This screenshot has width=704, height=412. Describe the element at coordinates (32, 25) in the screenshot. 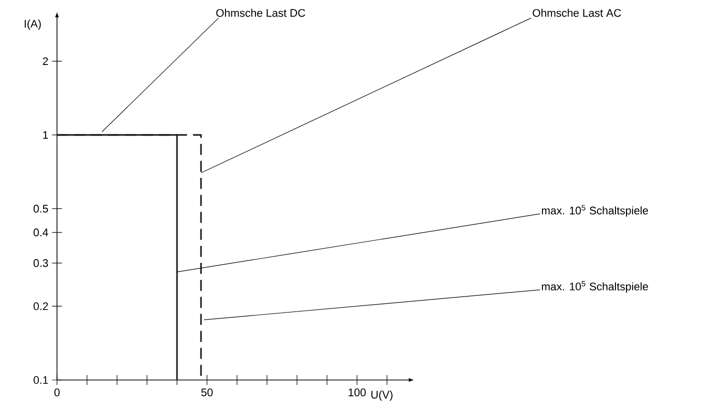

I see `y-axis-title: I(A)` at that location.